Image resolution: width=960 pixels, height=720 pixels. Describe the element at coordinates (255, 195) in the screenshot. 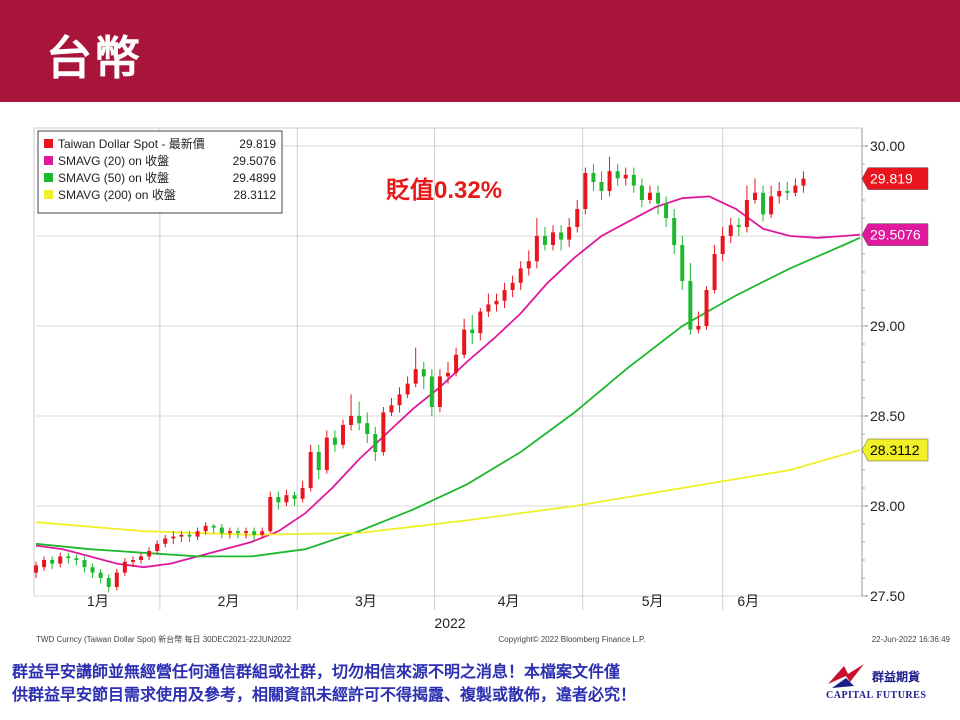

I see `legend-value: 28.3112` at that location.